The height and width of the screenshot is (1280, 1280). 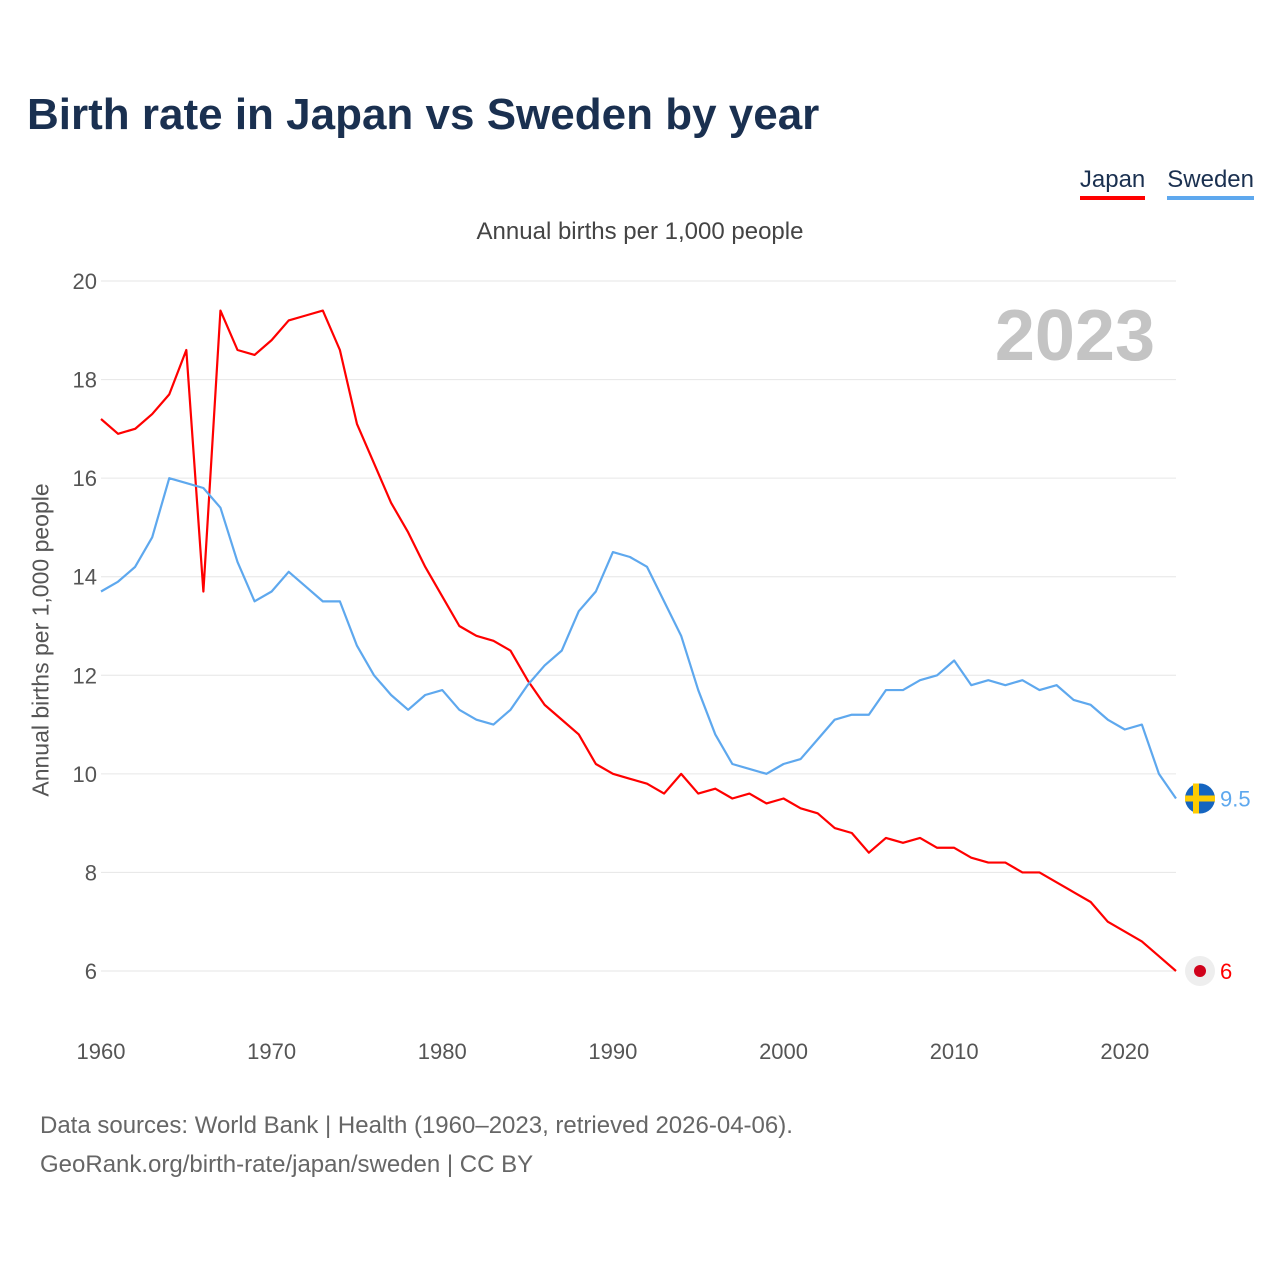 What do you see at coordinates (1235, 799) in the screenshot?
I see `end-value-label-sweden: 9.5` at bounding box center [1235, 799].